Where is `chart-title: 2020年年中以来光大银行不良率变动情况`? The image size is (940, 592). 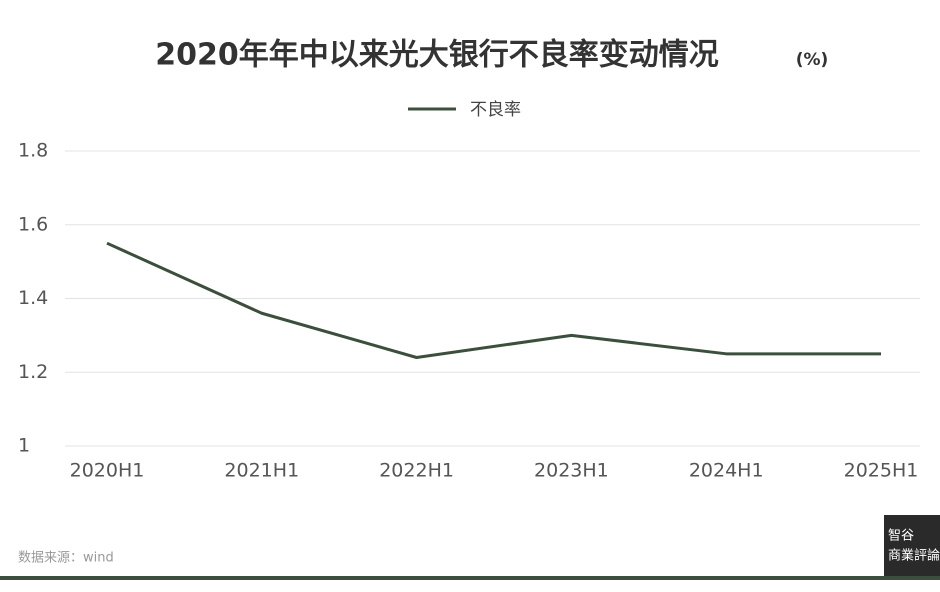
chart-title: 2020年年中以来光大银行不良率变动情况 is located at coordinates (437, 55).